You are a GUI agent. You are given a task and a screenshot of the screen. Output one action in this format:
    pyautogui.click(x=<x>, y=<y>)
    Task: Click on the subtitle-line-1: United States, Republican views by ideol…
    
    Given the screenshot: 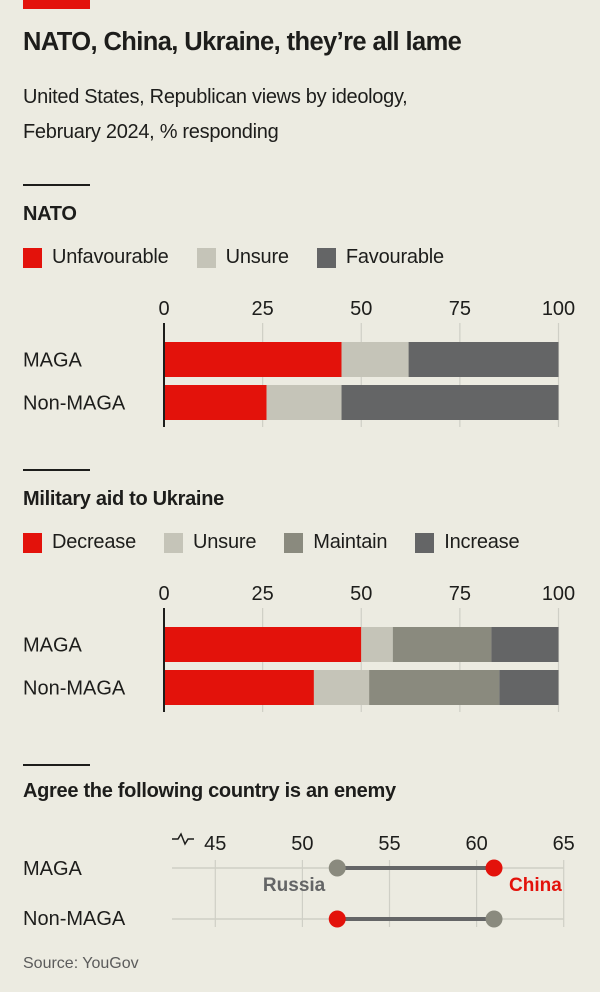 What is the action you would take?
    pyautogui.click(x=215, y=97)
    